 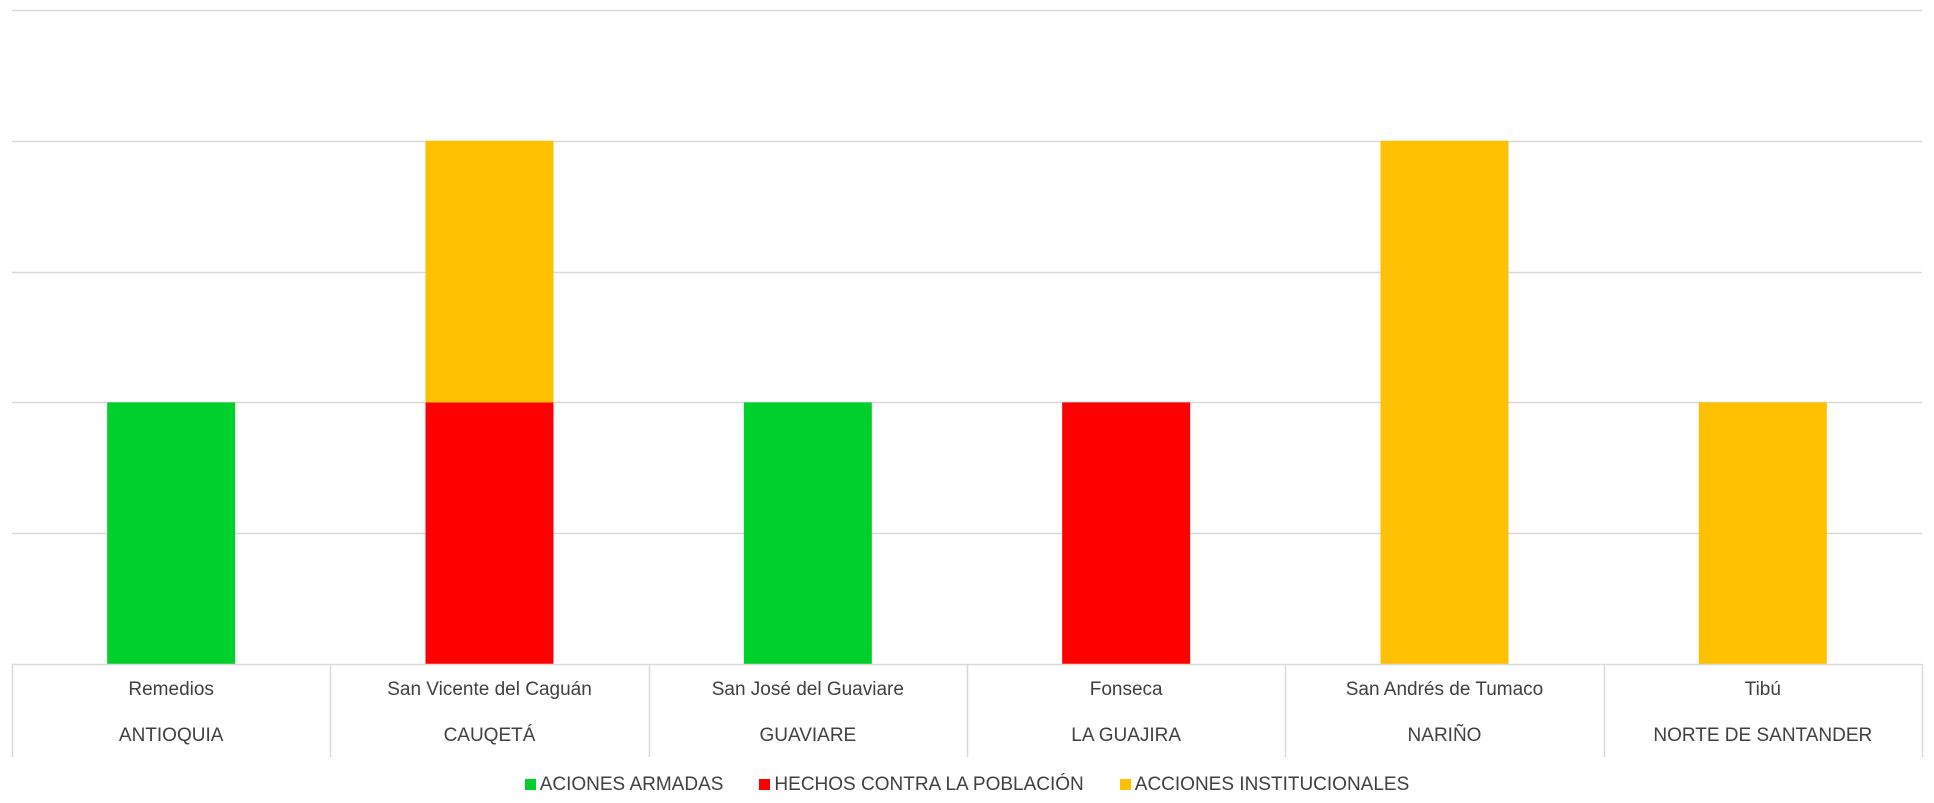 What do you see at coordinates (807, 735) in the screenshot?
I see `departamento-label: GUAVIARE` at bounding box center [807, 735].